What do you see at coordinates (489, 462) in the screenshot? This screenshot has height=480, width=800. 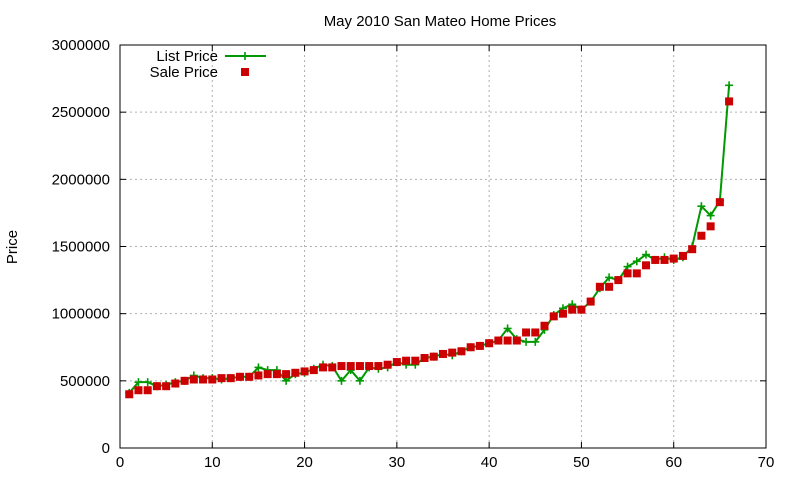 I see `x-tick-label: 40` at bounding box center [489, 462].